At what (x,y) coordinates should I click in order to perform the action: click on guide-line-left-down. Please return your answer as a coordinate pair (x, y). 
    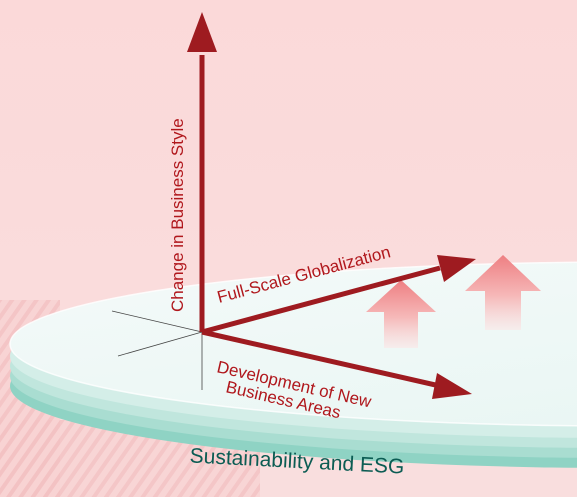
    Looking at the image, I should click on (160, 344).